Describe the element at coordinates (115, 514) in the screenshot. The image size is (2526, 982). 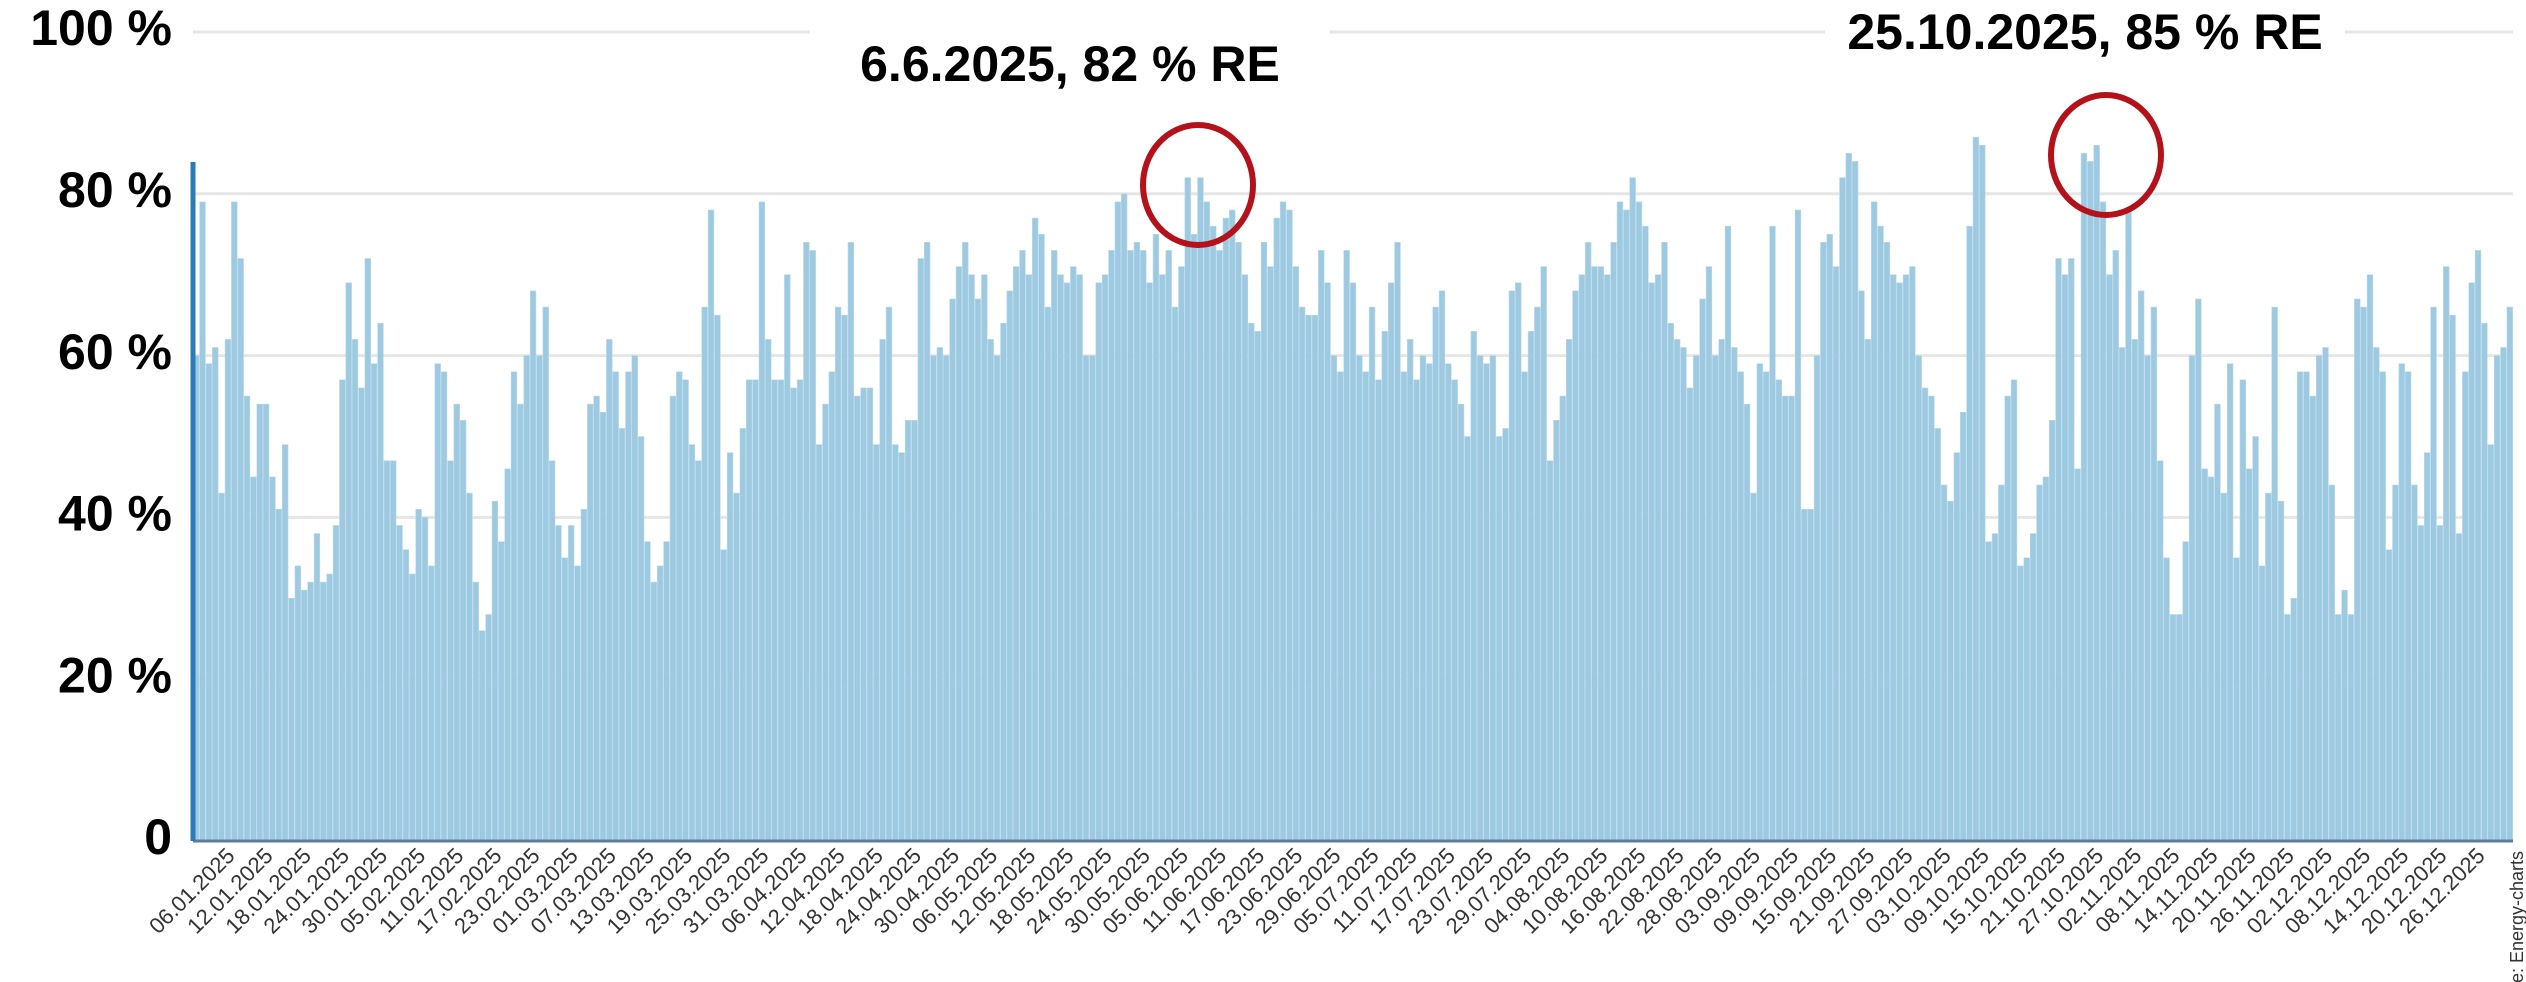
I see `y-tick-label: 40 %` at that location.